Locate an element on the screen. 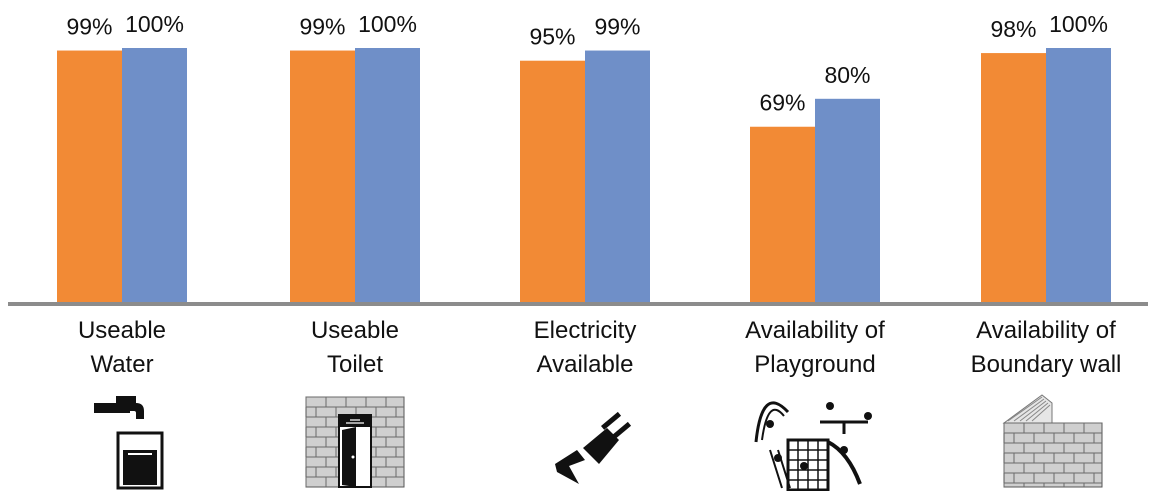 Image resolution: width=1151 pixels, height=496 pixels. bar-s1-c3 is located at coordinates (847, 200).